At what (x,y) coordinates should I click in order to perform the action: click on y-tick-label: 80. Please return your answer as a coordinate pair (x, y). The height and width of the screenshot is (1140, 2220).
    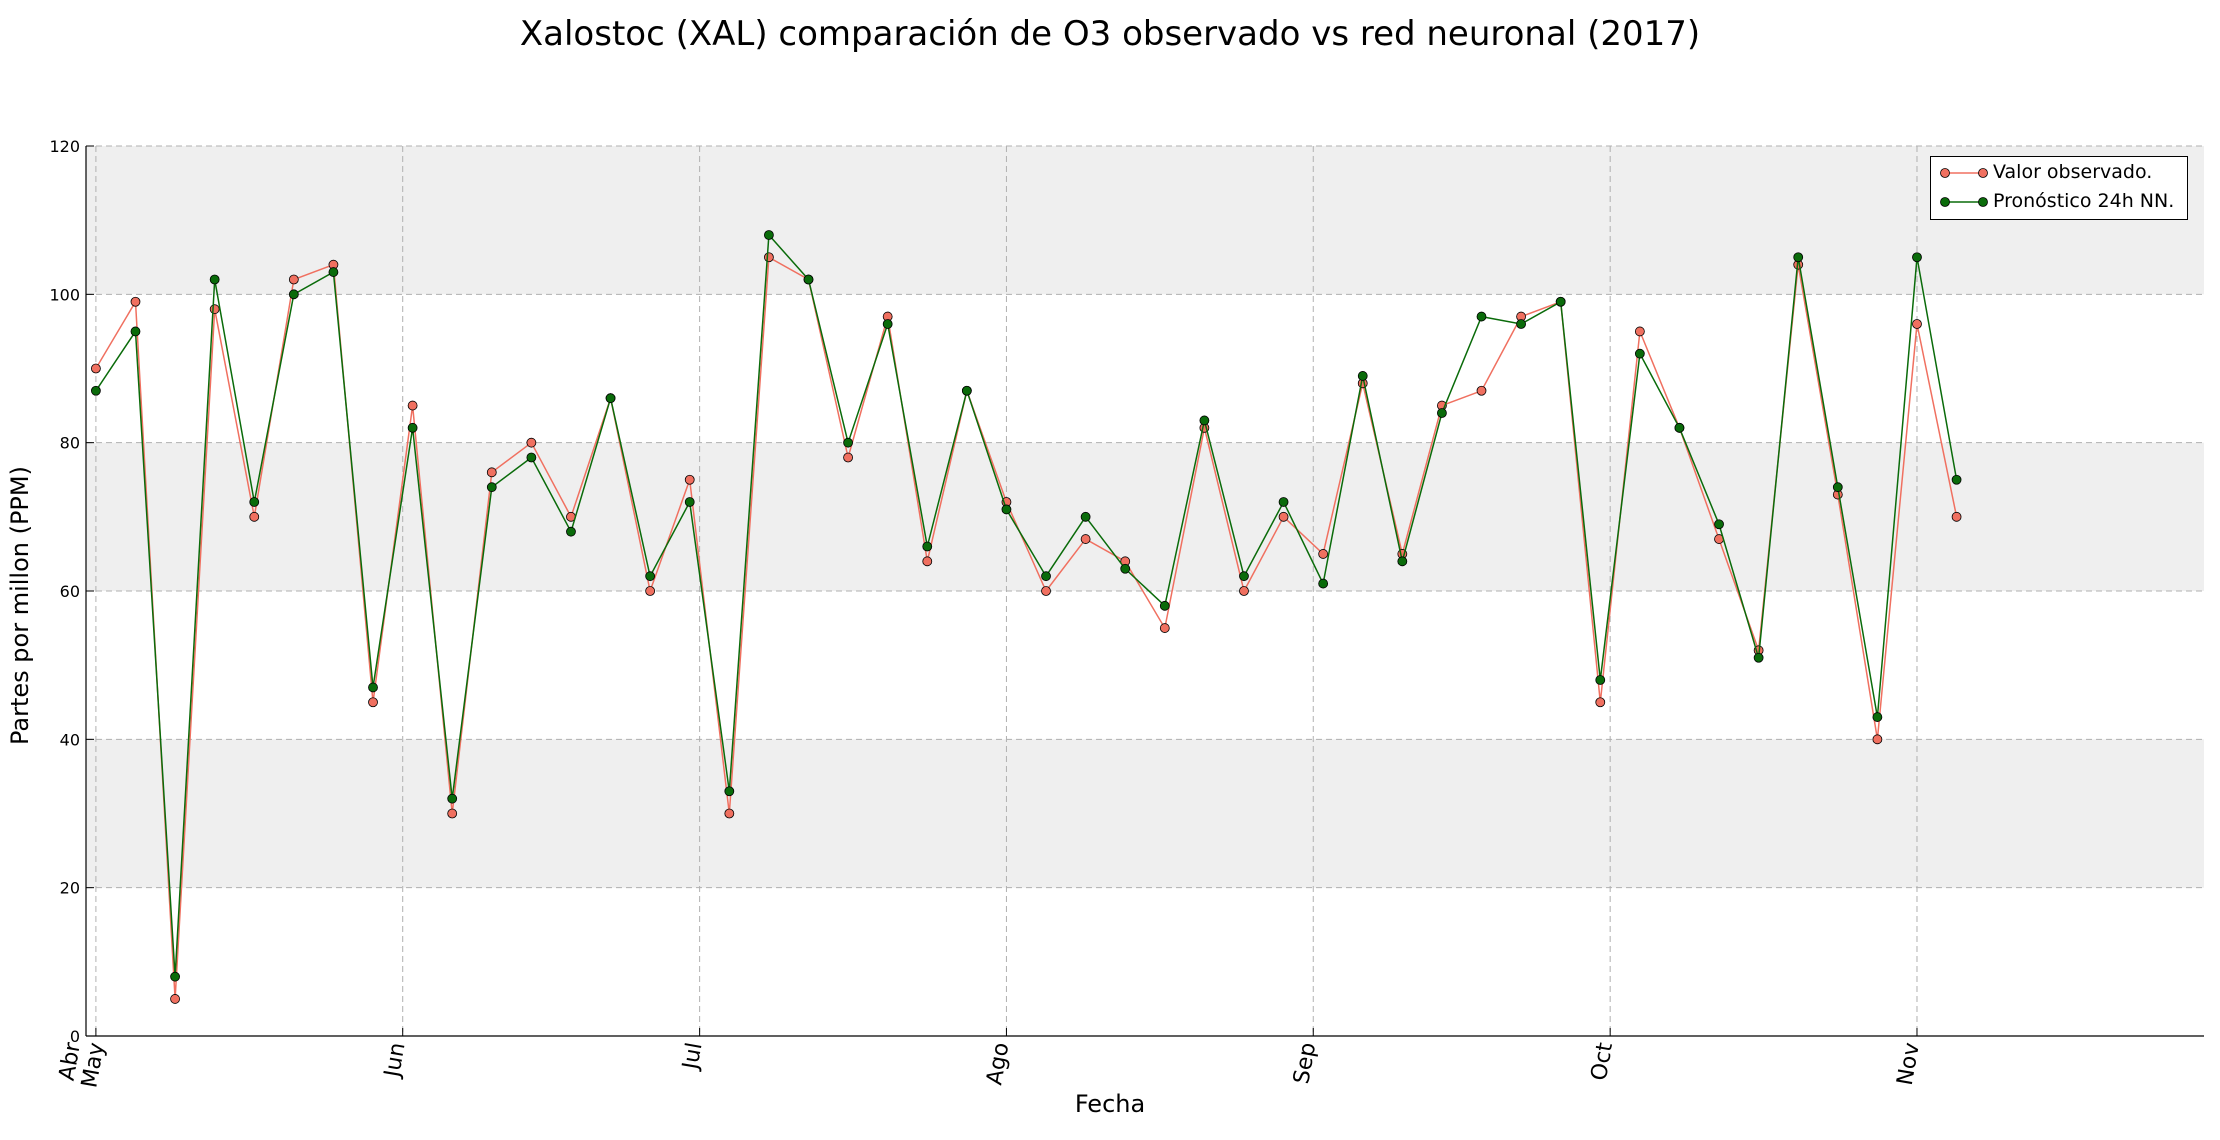
    Looking at the image, I should click on (70, 443).